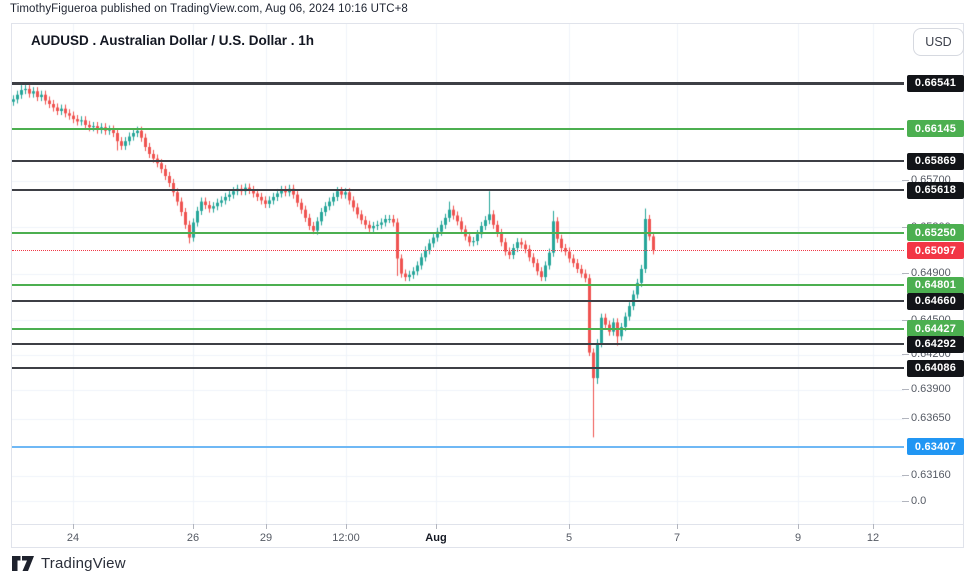 The image size is (975, 583). What do you see at coordinates (458, 232) in the screenshot?
I see `level-line-0.65250` at bounding box center [458, 232].